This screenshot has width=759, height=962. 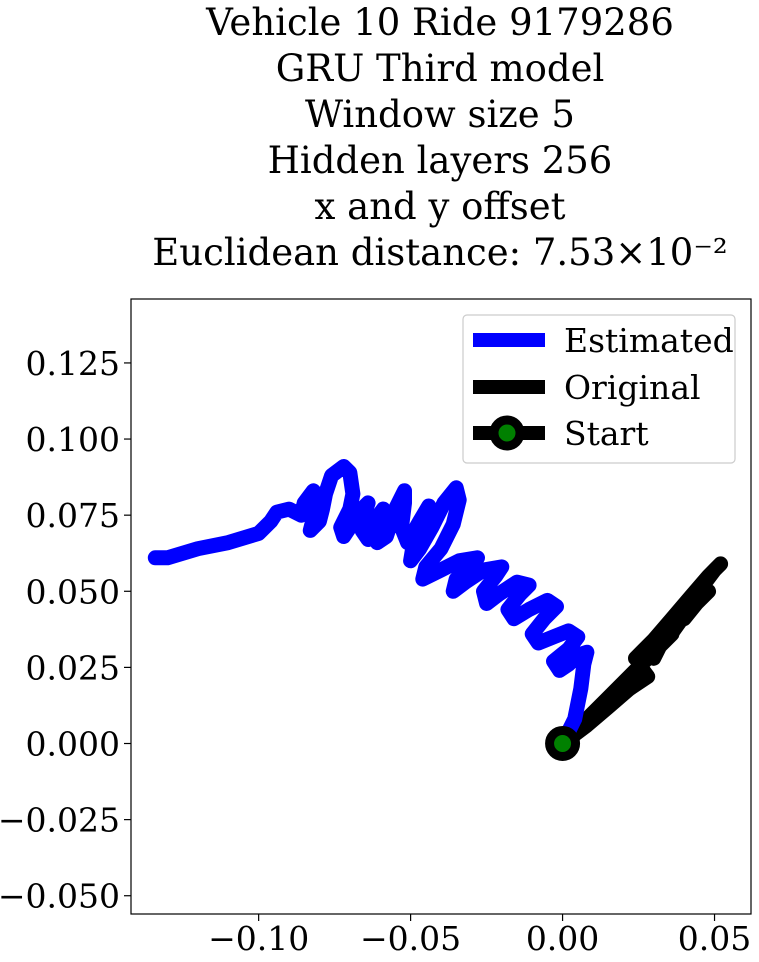 What do you see at coordinates (73, 591) in the screenshot?
I see `y-tick-label: 0.050` at bounding box center [73, 591].